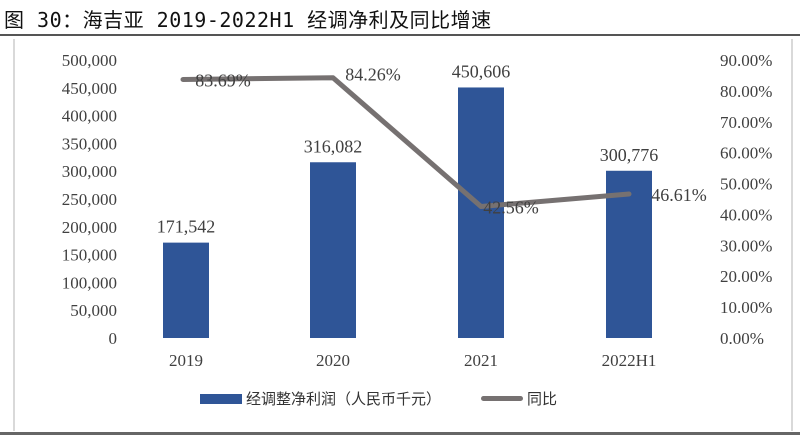 The height and width of the screenshot is (436, 800). What do you see at coordinates (89, 116) in the screenshot?
I see `left-tick-label: 400,000` at bounding box center [89, 116].